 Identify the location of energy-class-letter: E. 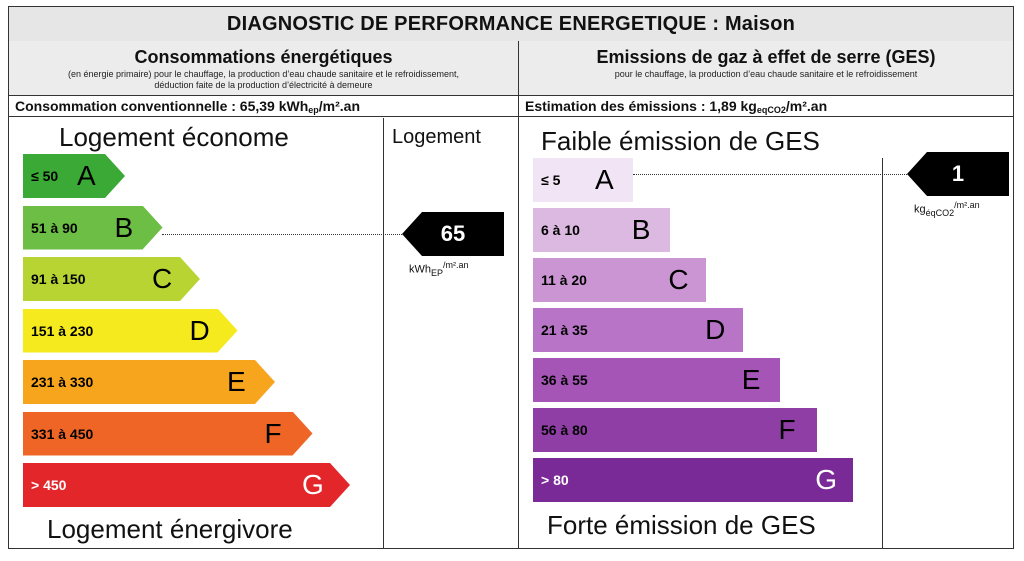
(236, 381).